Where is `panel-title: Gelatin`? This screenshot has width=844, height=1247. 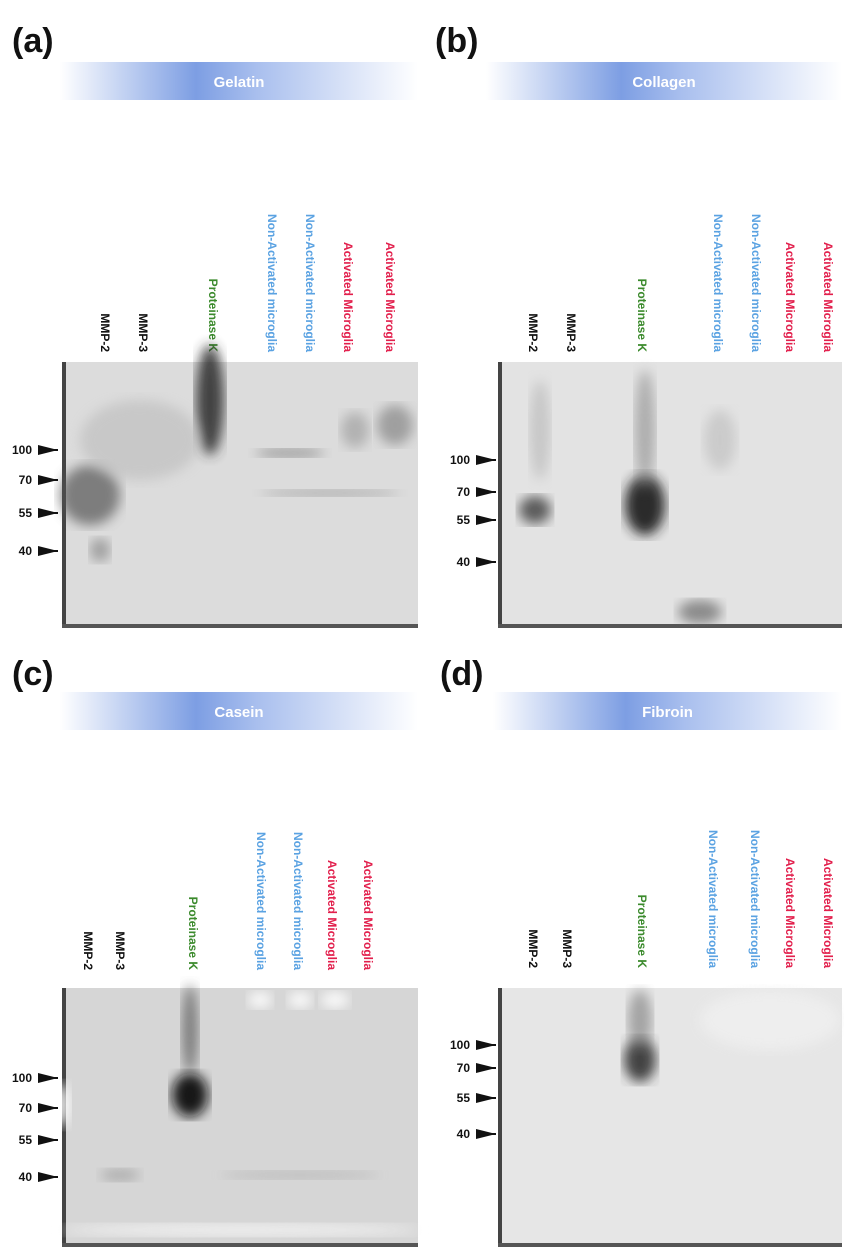 panel-title: Gelatin is located at coordinates (239, 82).